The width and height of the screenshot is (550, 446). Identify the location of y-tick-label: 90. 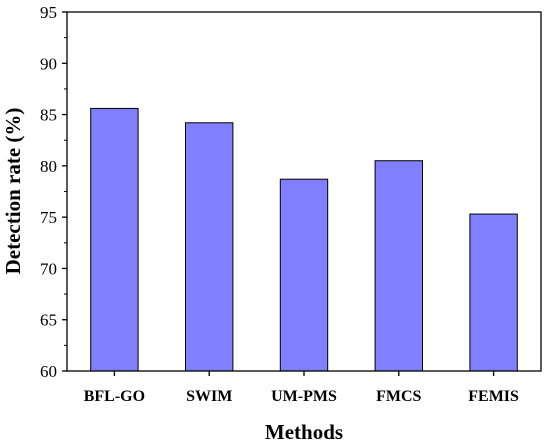
(48, 63).